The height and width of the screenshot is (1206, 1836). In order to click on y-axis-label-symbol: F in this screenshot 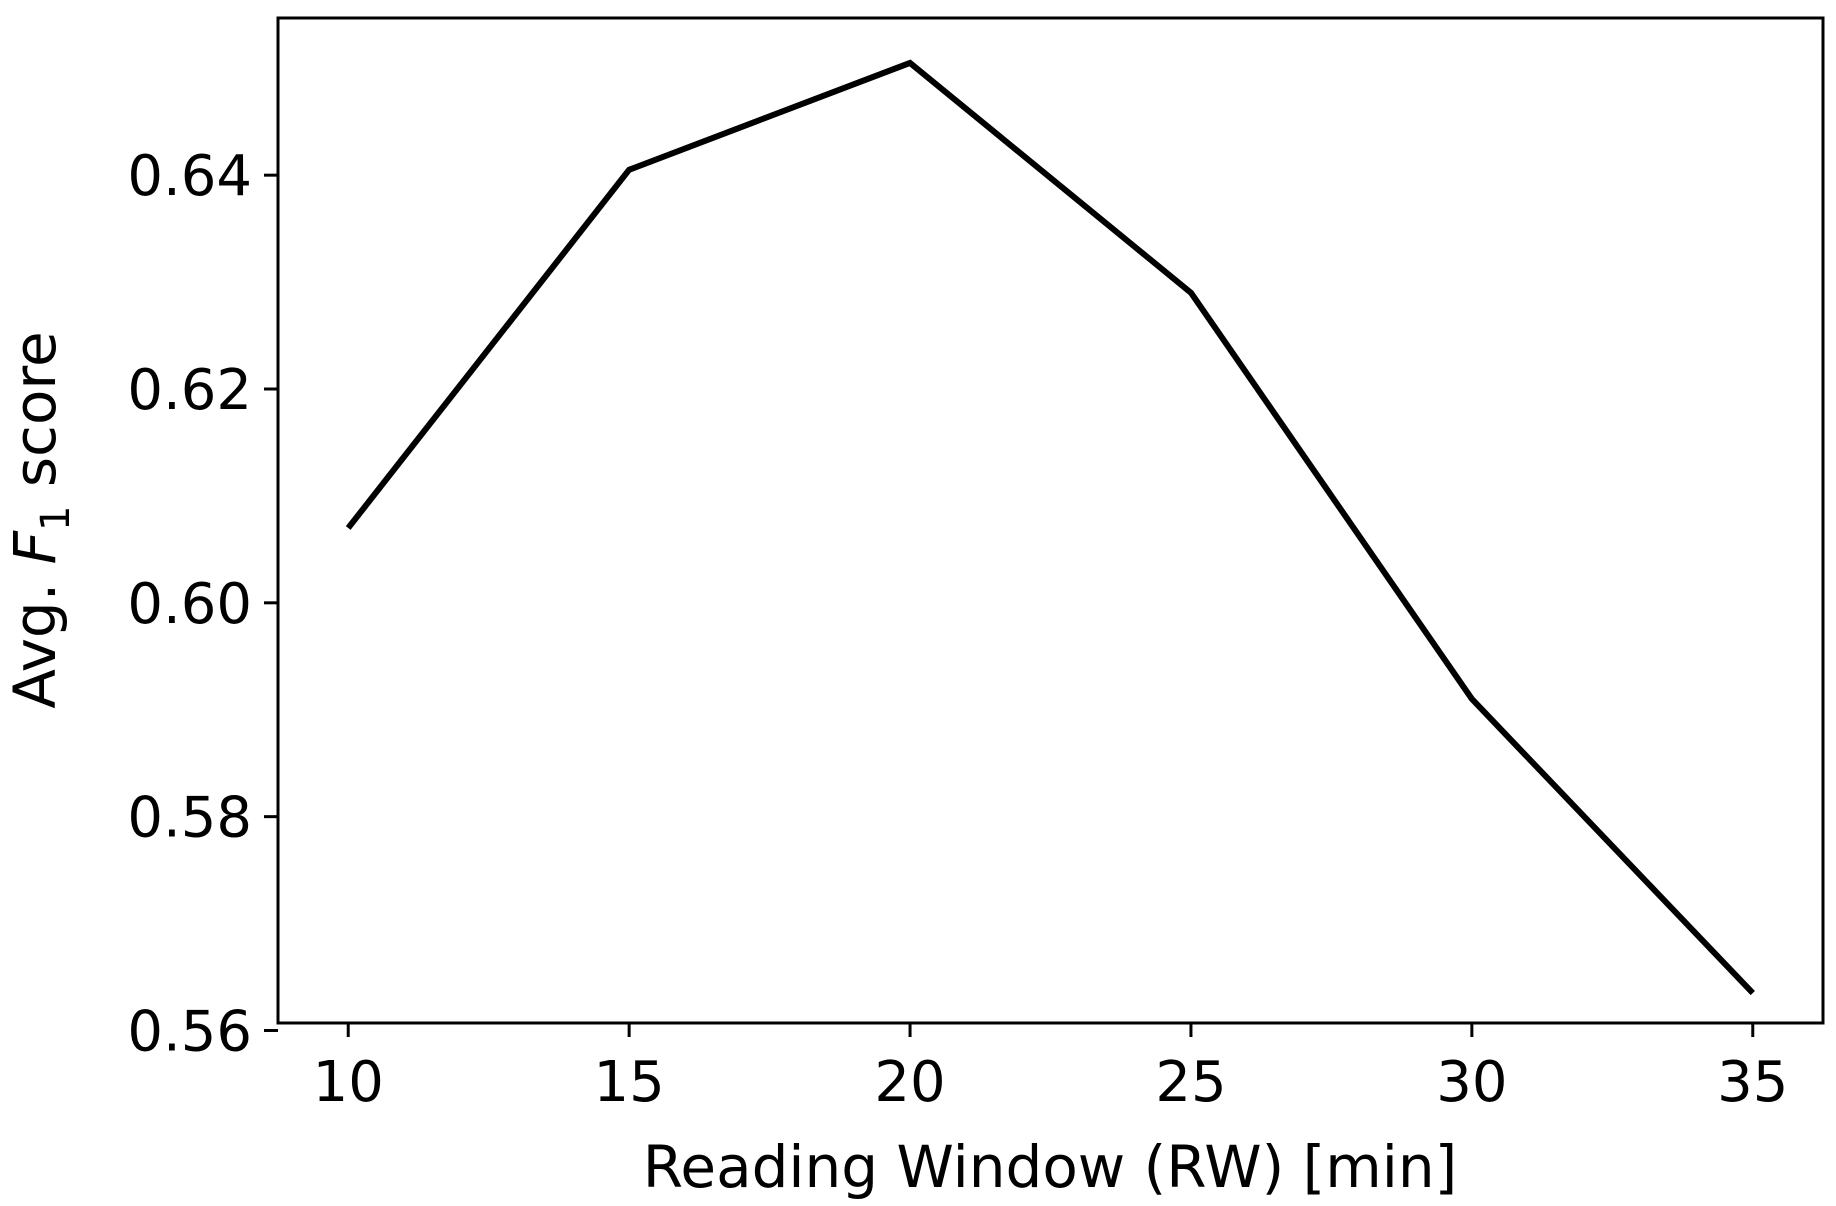, I will do `click(35, 546)`.